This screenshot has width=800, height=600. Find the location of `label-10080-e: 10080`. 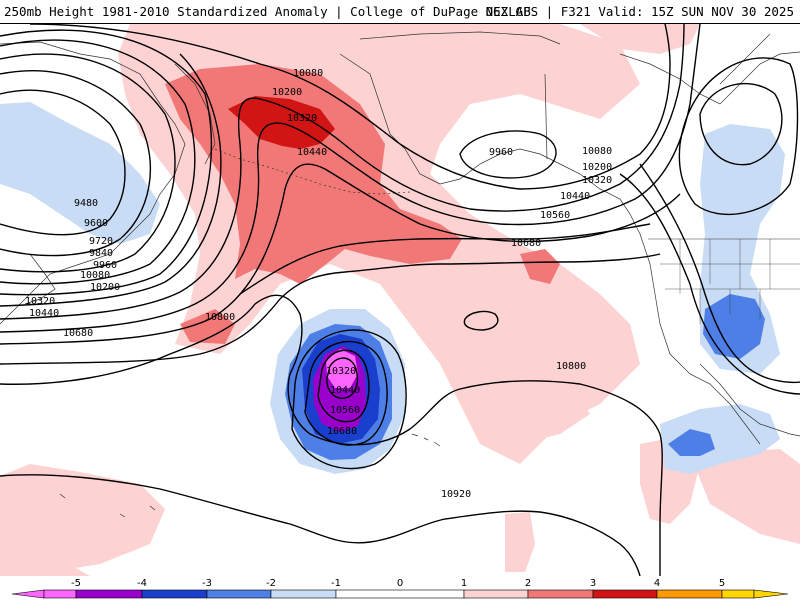

label-10080-e: 10080 is located at coordinates (597, 151).